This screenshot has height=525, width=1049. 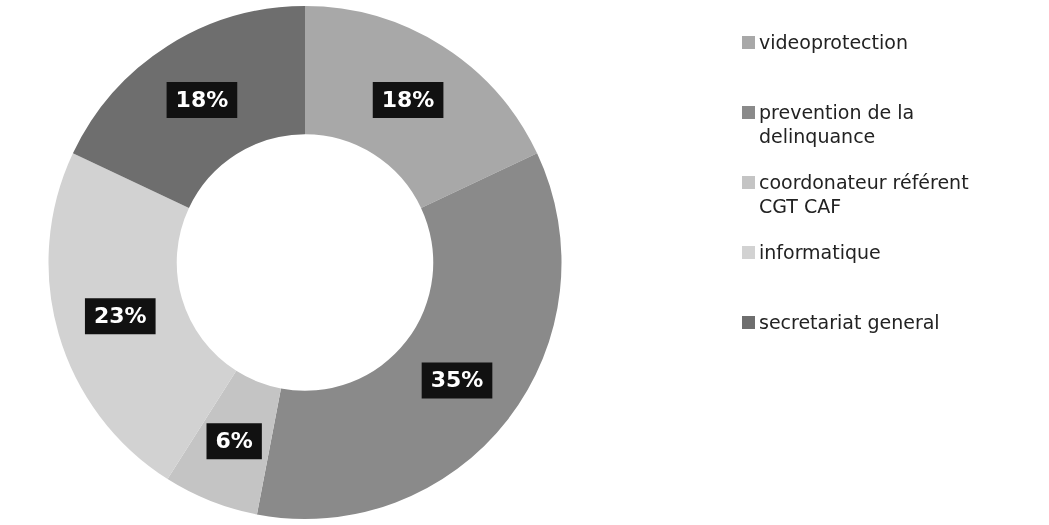 I want to click on data-label: 35%, so click(x=457, y=380).